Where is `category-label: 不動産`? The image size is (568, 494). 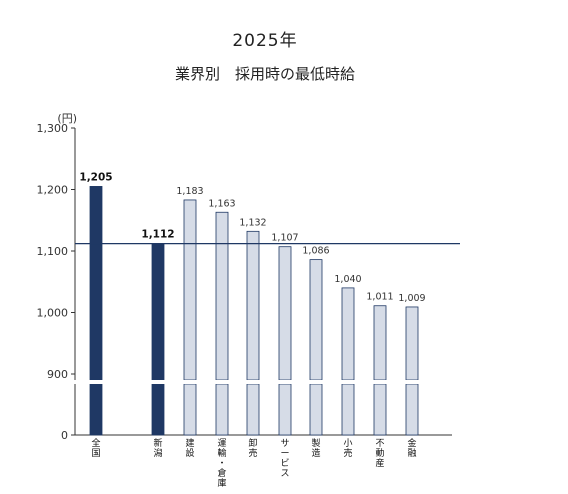
category-label: 不動産 is located at coordinates (379, 453).